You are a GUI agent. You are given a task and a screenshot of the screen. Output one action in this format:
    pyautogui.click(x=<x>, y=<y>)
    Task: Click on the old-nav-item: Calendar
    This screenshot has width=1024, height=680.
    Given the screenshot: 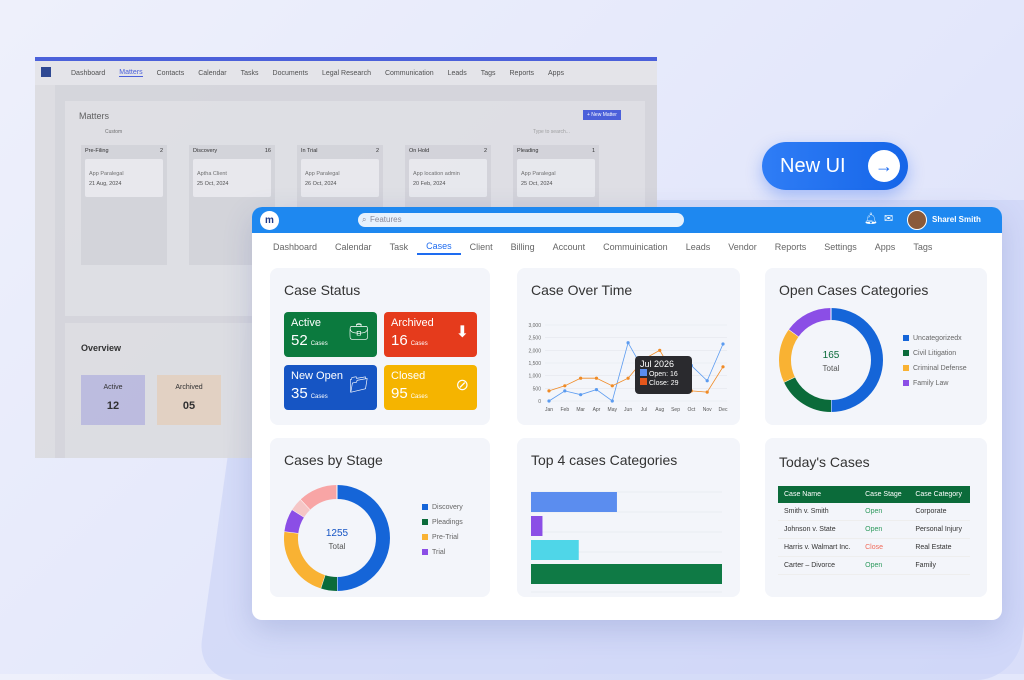 What is the action you would take?
    pyautogui.click(x=212, y=73)
    